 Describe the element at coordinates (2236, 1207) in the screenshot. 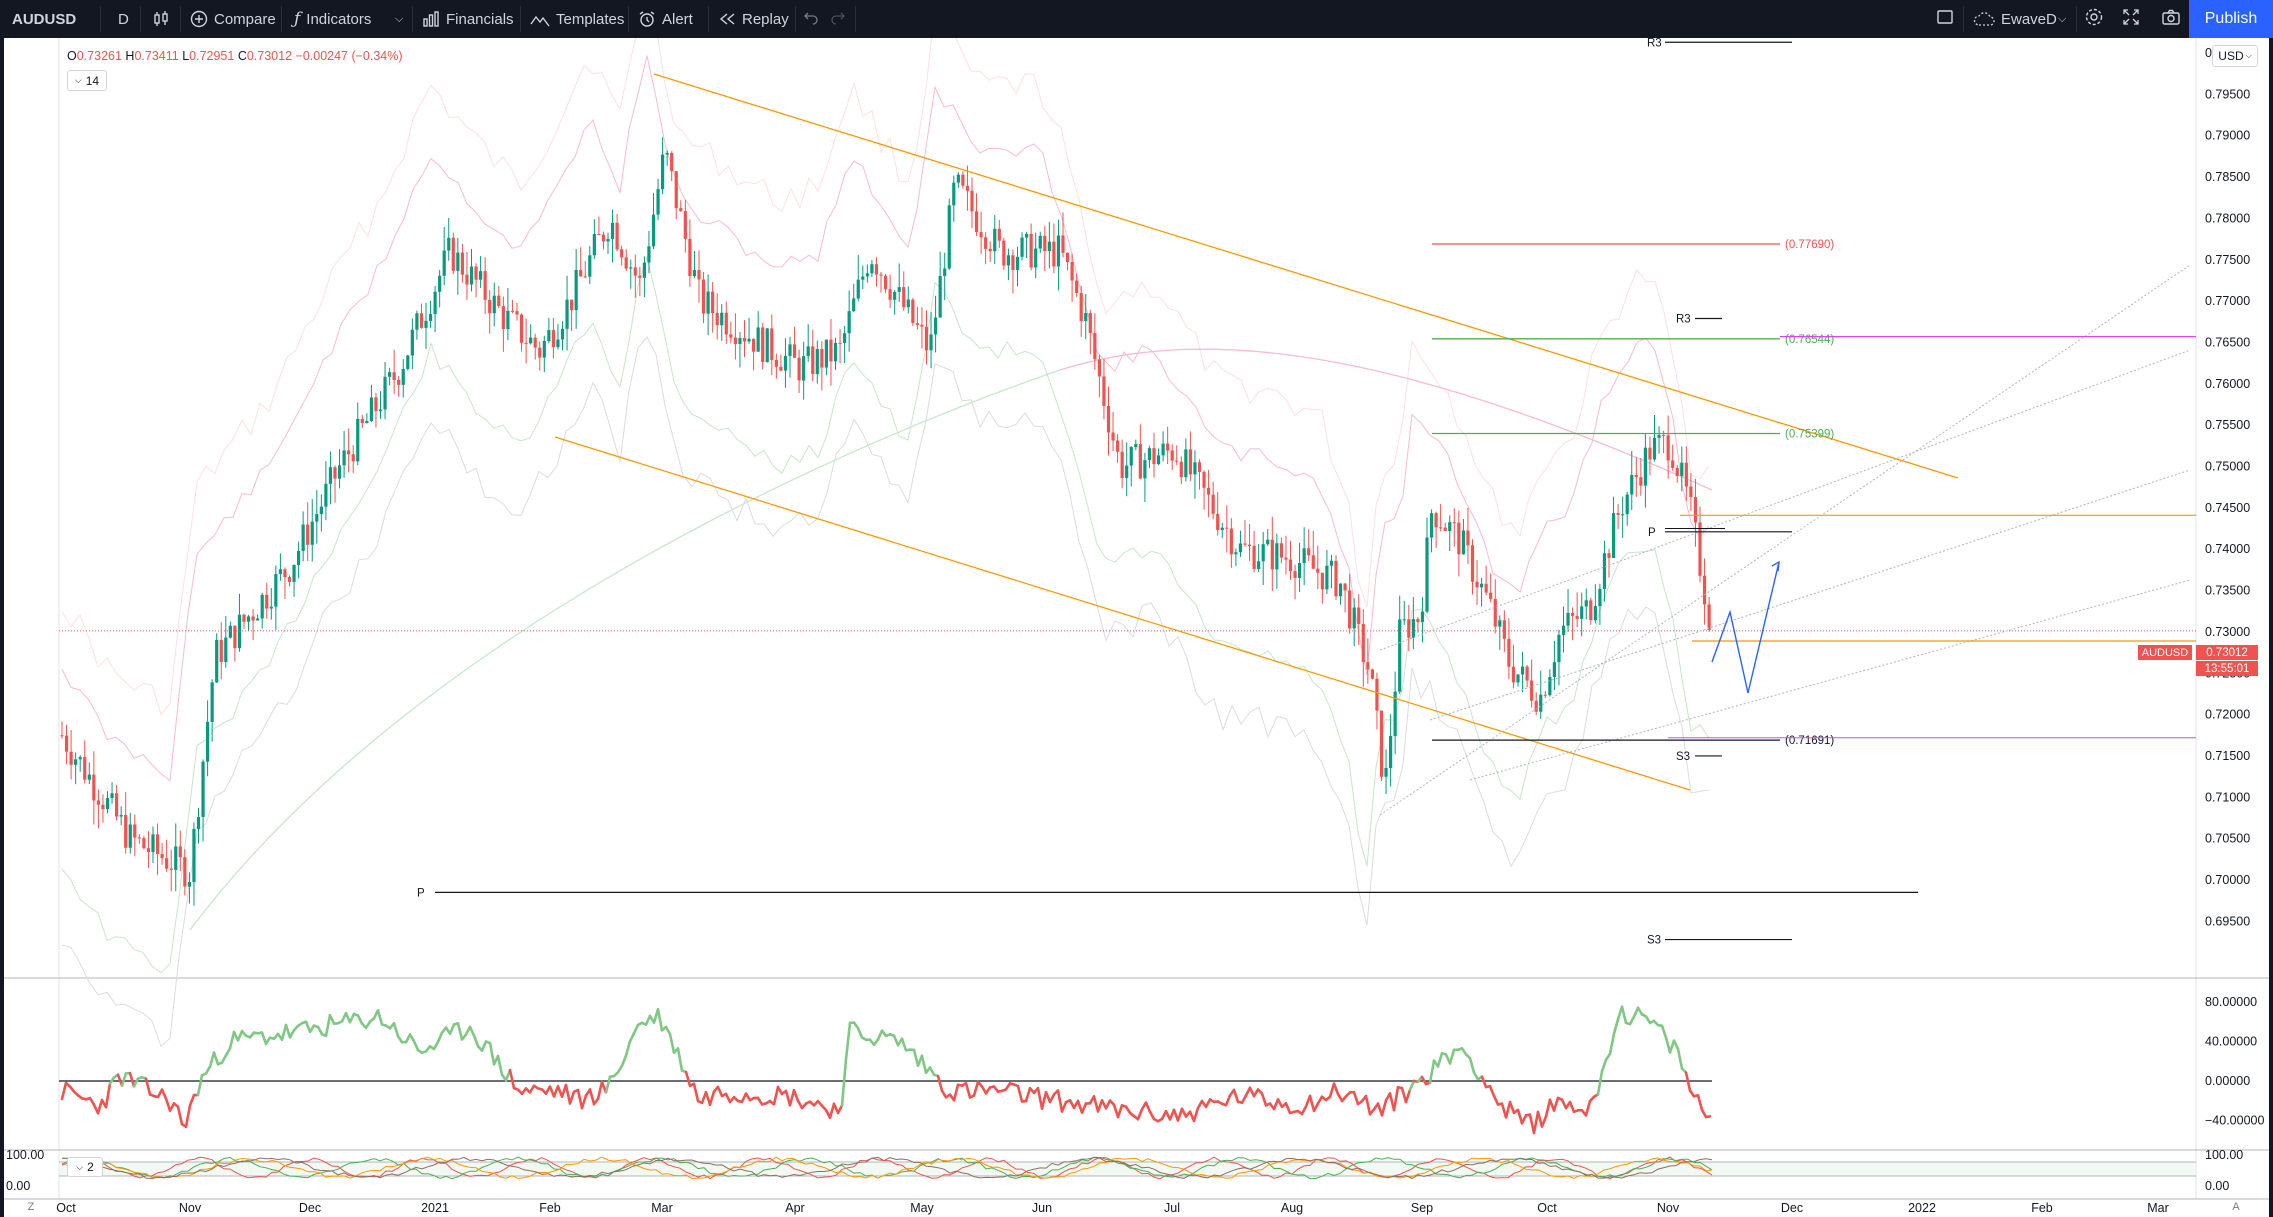

I see `auto-scale-button: A` at that location.